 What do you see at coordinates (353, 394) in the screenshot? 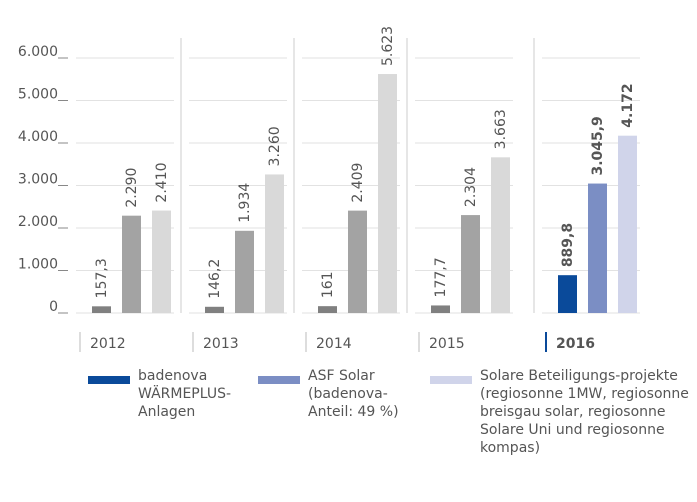
I see `legend-label: ASF Solar (badenova-Anteil: 49 %)` at bounding box center [353, 394].